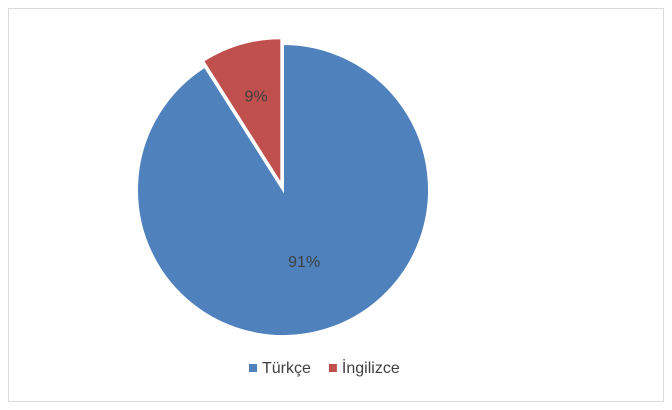  I want to click on legend-label: İngilizce, so click(371, 367).